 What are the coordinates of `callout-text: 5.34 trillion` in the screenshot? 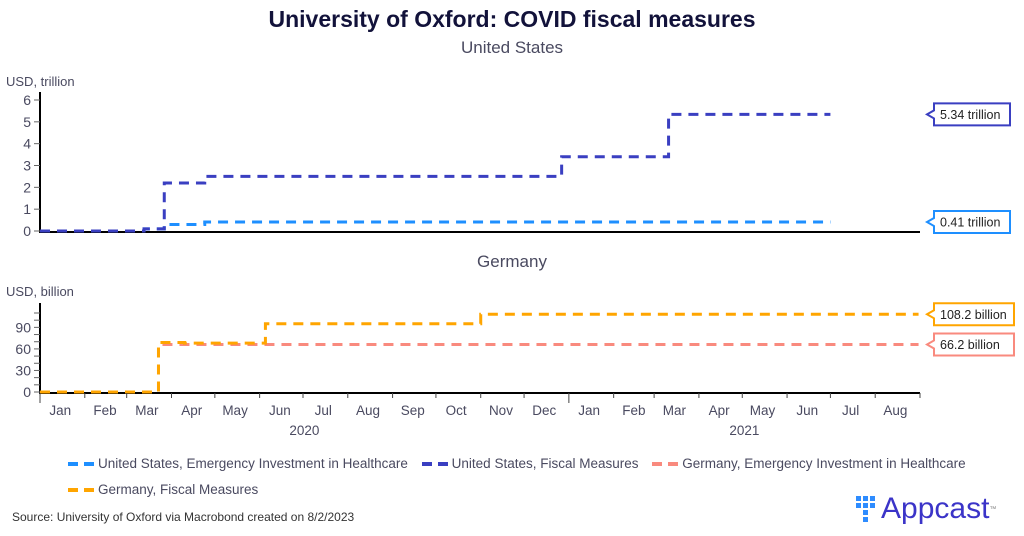 It's located at (970, 115).